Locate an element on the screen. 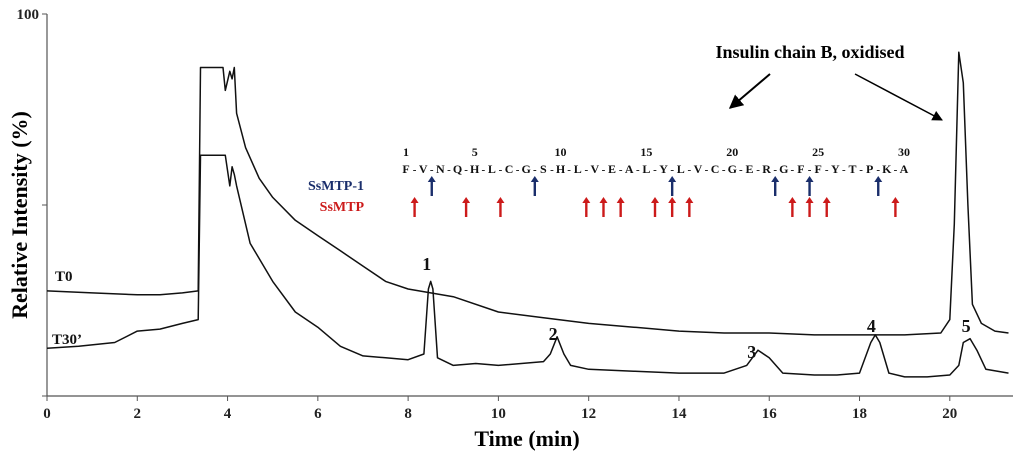 The width and height of the screenshot is (1024, 464). sequence-number: 20 is located at coordinates (732, 152).